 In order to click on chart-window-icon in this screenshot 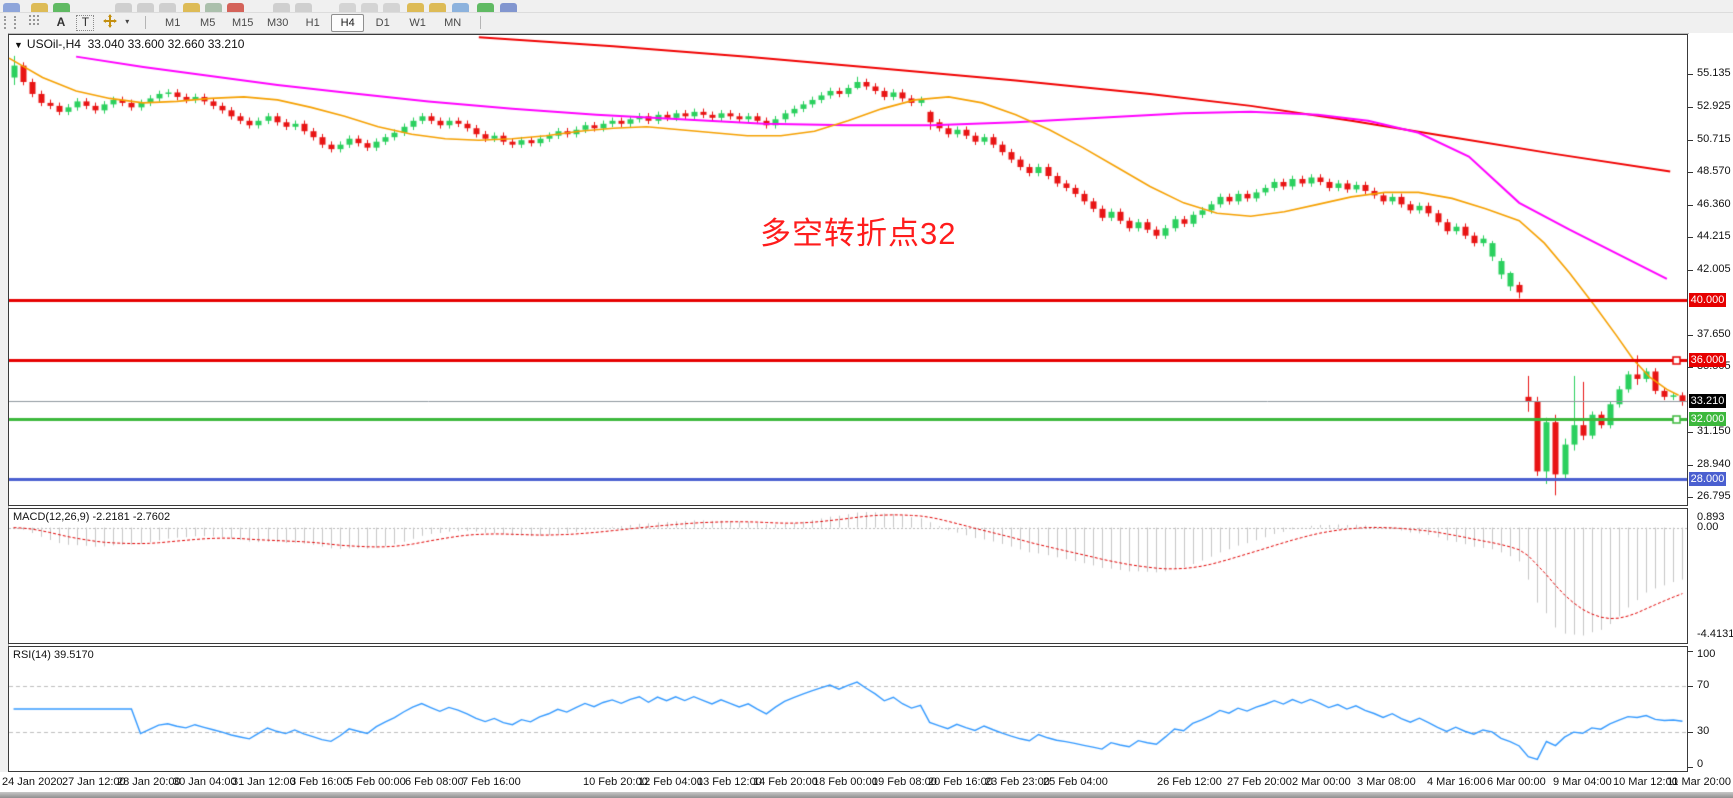, I will do `click(11, 7)`.